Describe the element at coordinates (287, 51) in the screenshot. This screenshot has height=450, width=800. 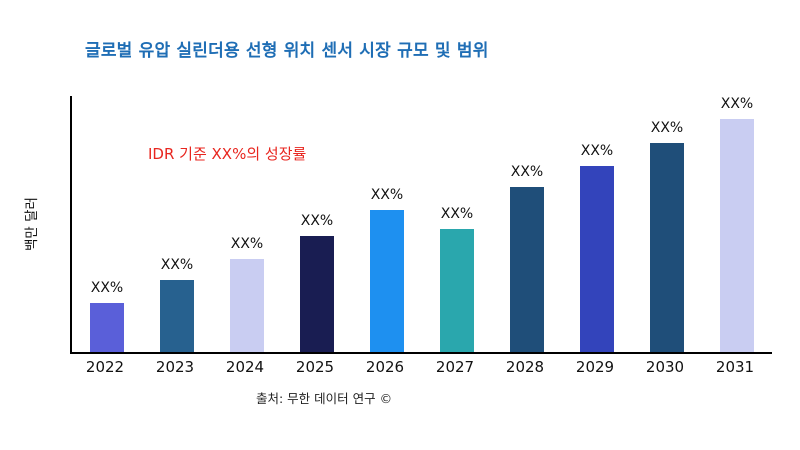
I see `chart-title: 글로벌 유압 실린더용 선형 위치 센서 시장 규모 및 범위` at that location.